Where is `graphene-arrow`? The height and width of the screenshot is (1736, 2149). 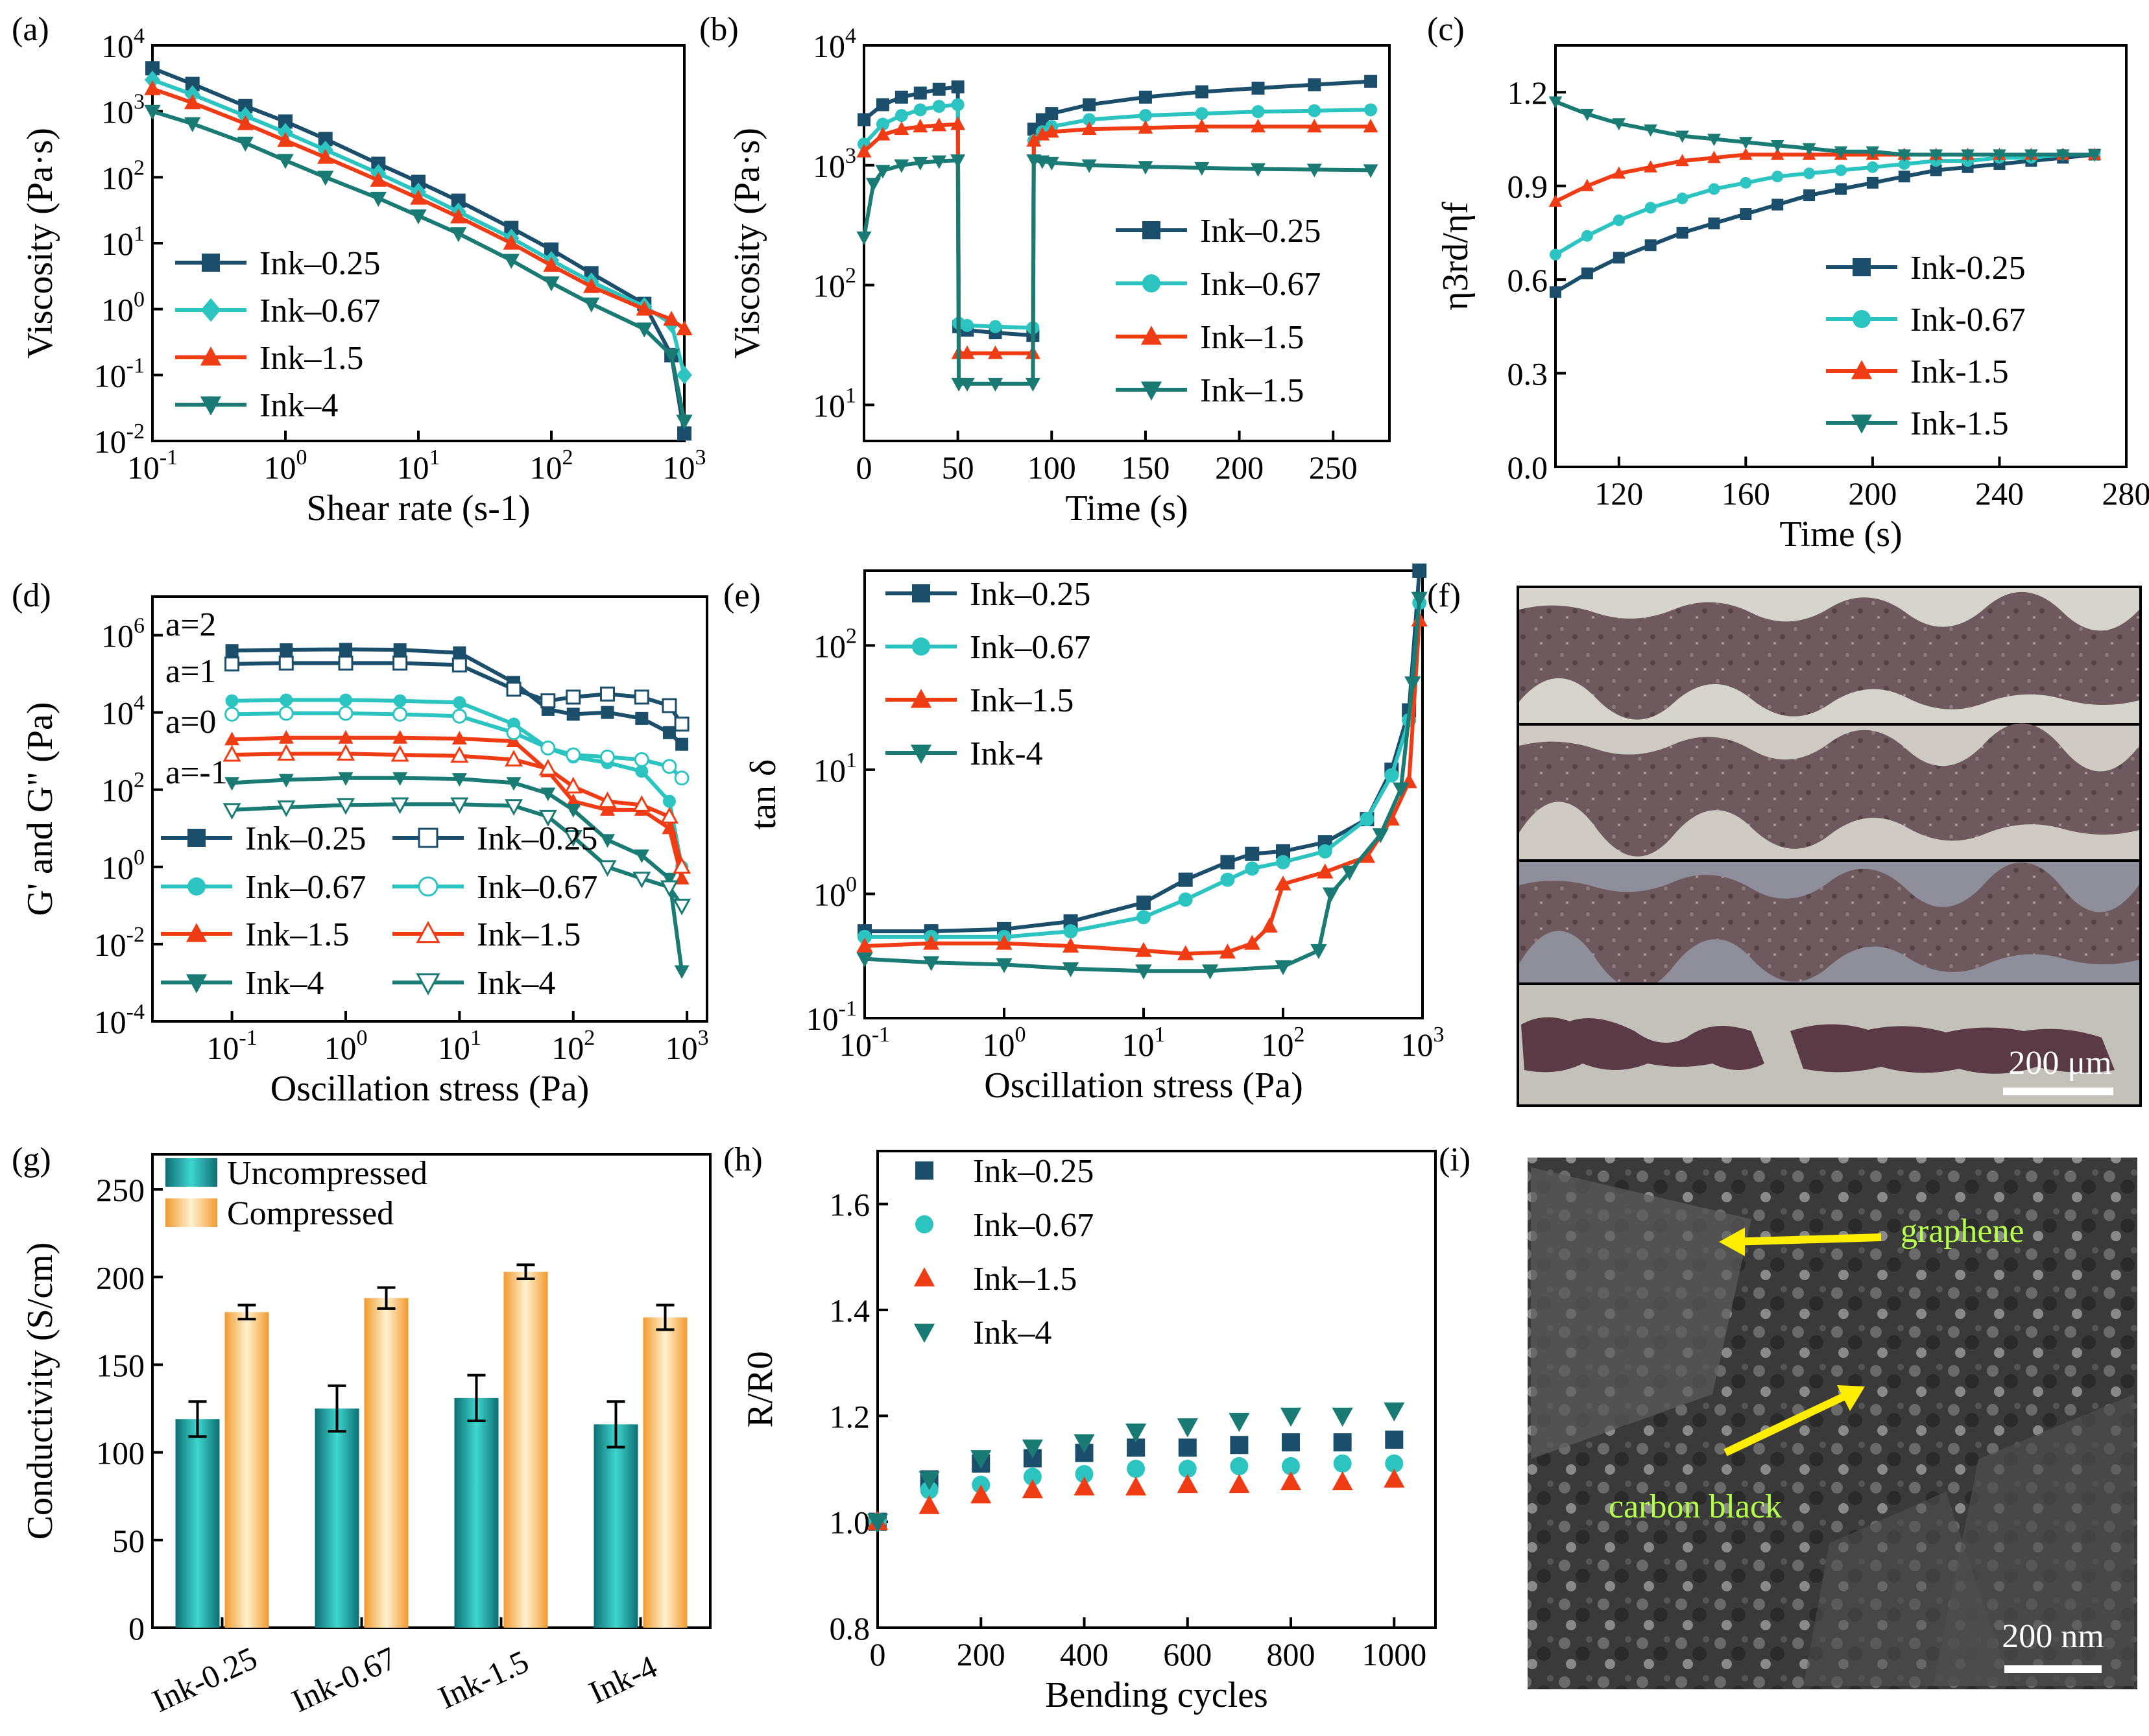 graphene-arrow is located at coordinates (1806, 1239).